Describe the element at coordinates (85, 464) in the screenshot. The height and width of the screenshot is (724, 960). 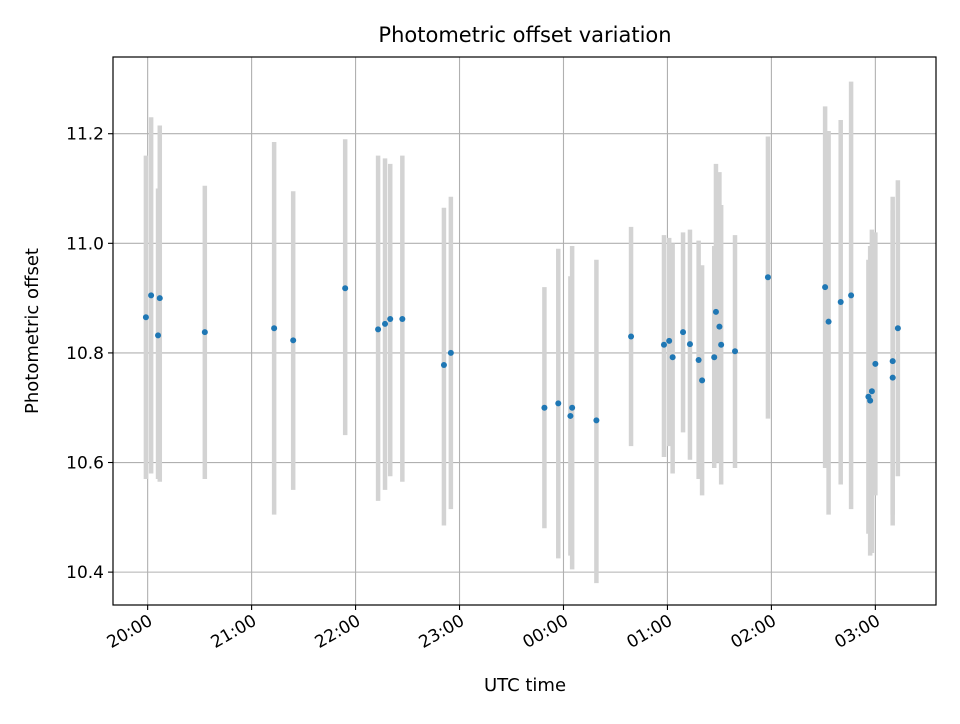
I see `y-tick-label: 10.6` at that location.